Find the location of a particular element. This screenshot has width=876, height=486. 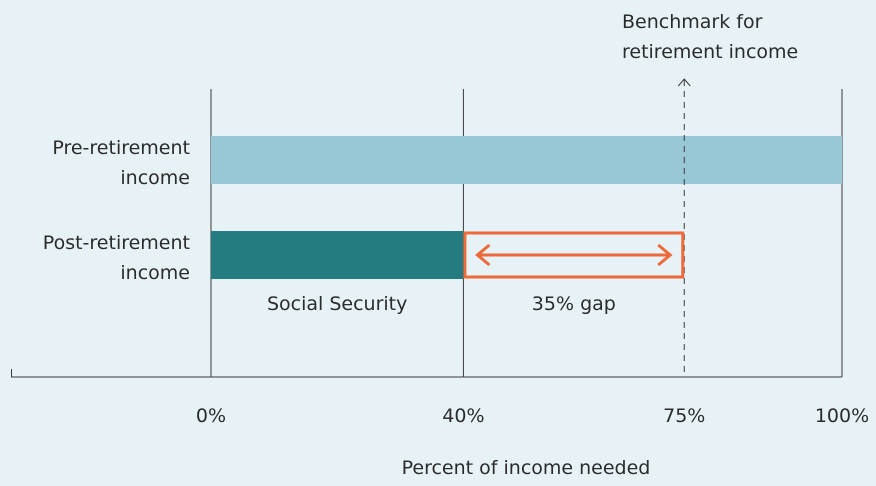

benchmark-label: retirement income is located at coordinates (710, 52).